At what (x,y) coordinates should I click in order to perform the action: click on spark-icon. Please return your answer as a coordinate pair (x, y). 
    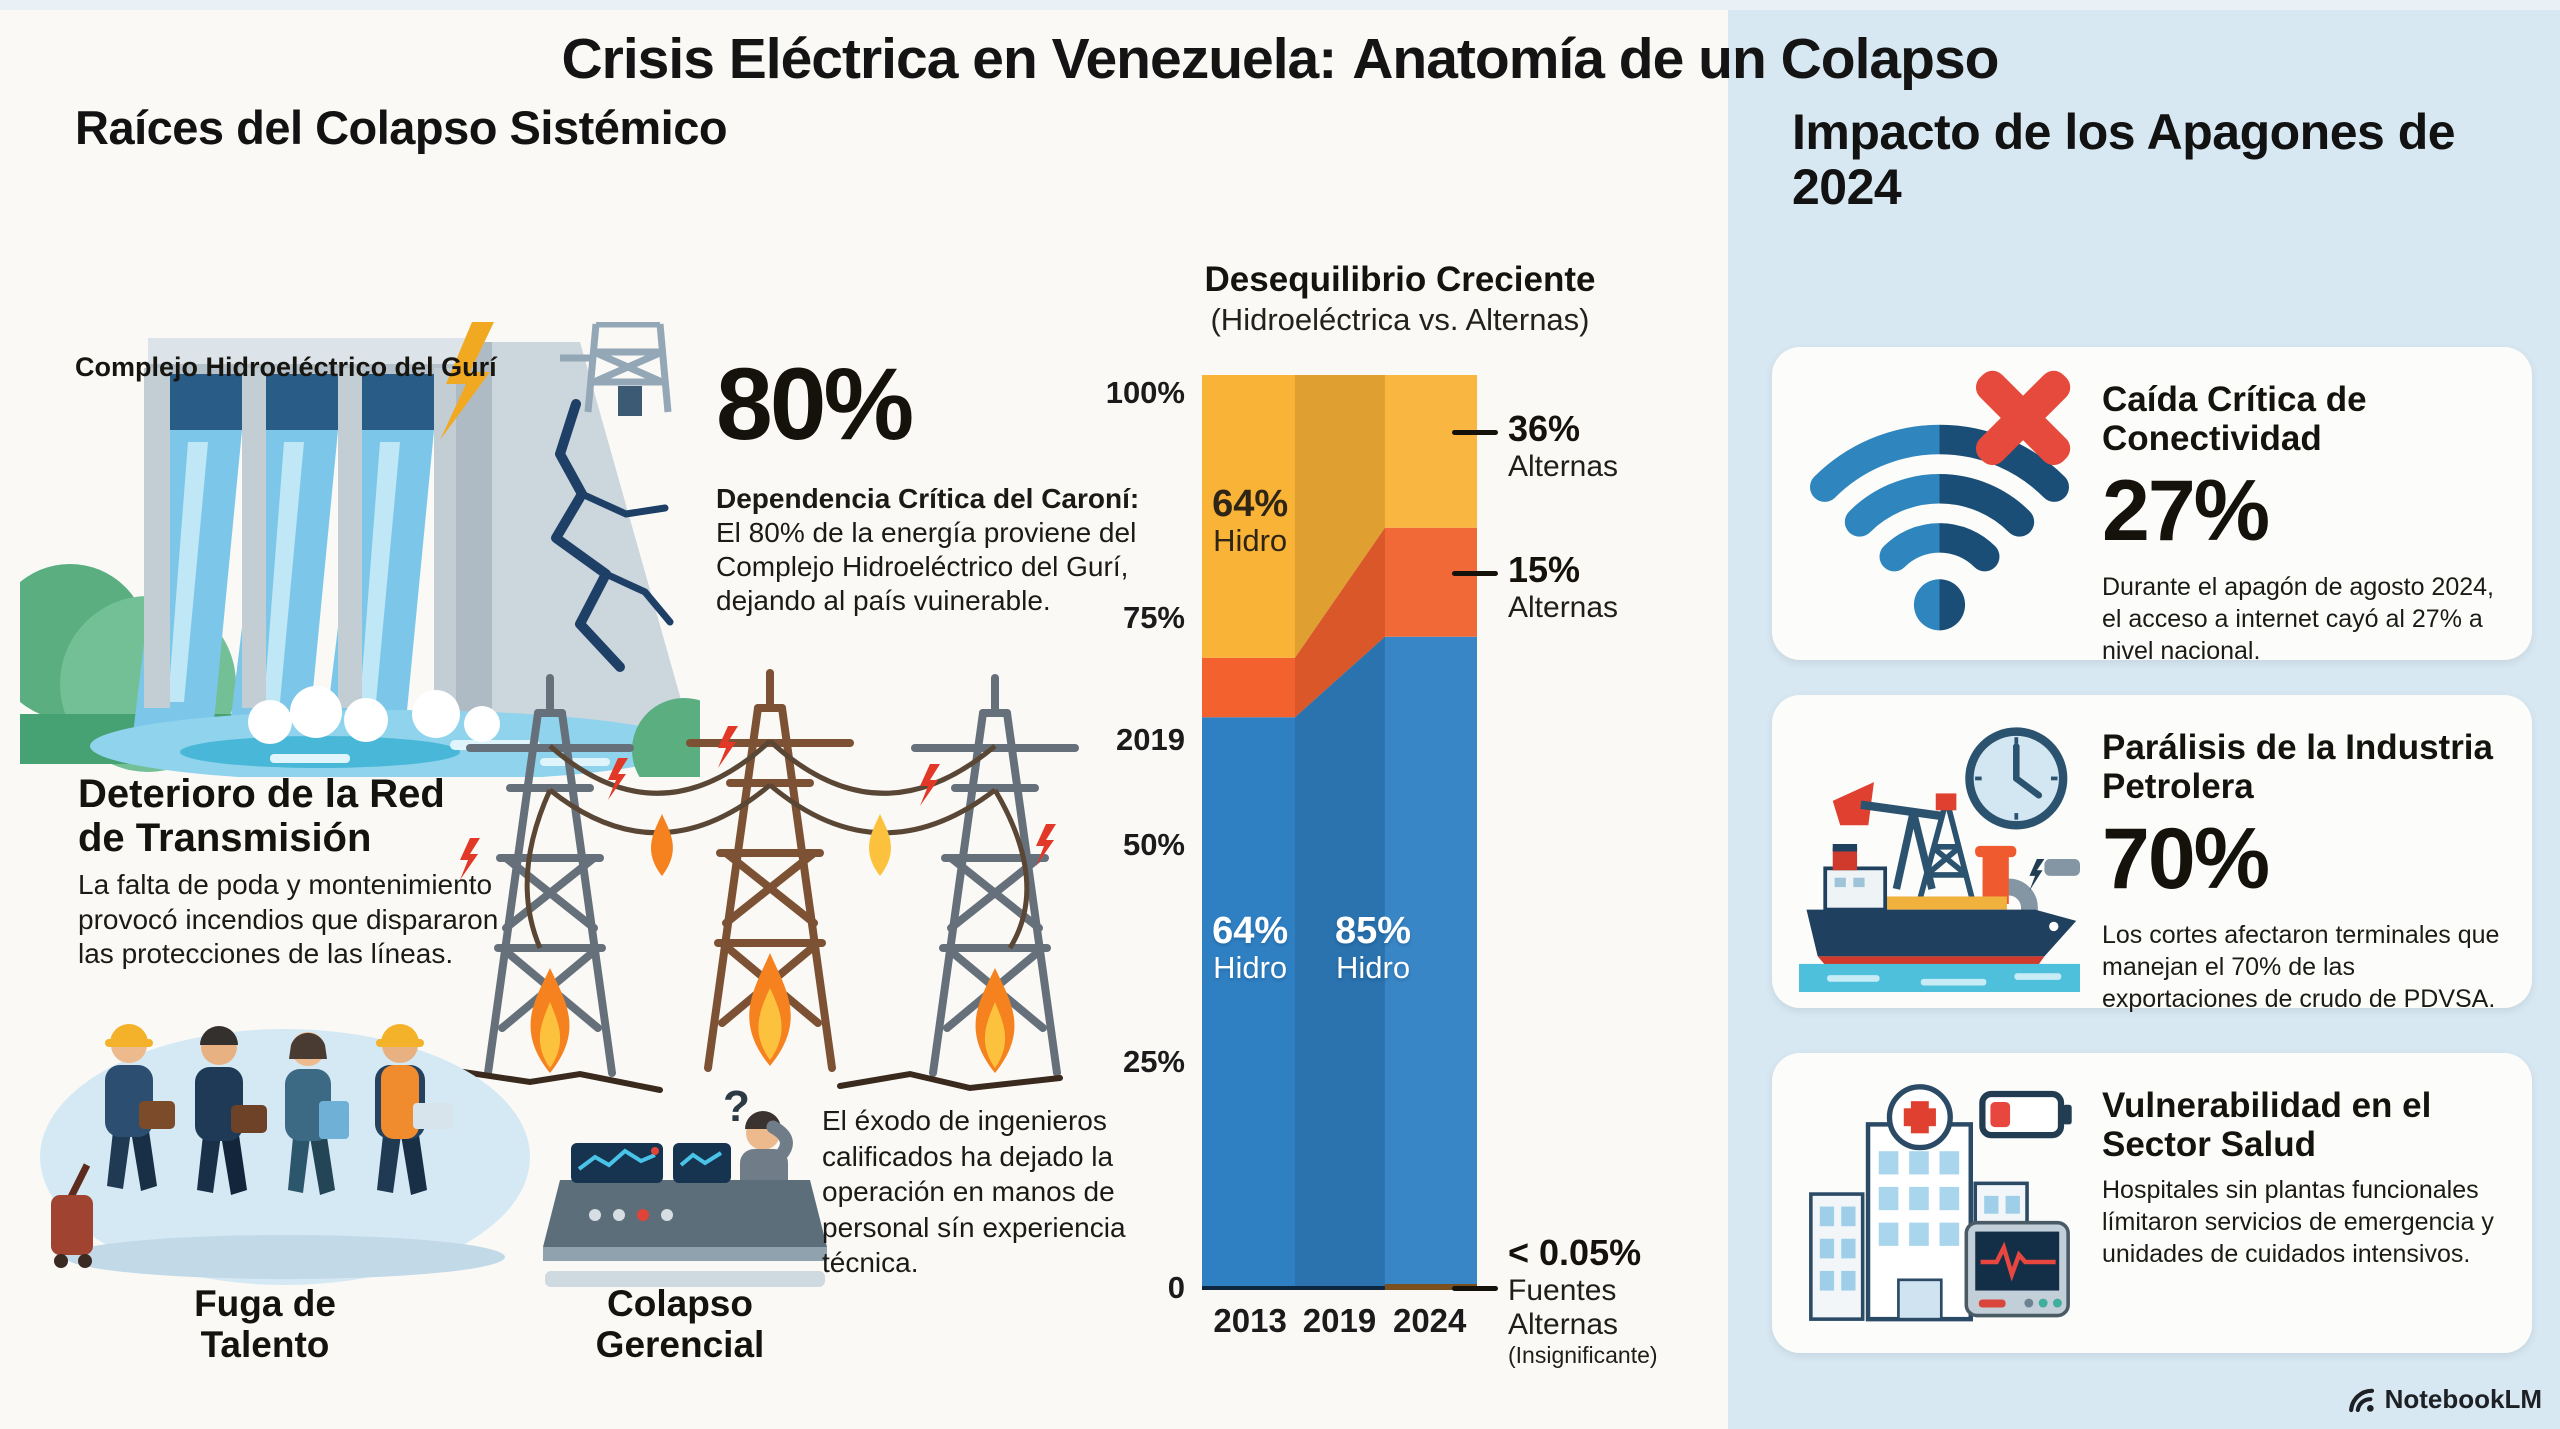
    Looking at the image, I should click on (758, 803).